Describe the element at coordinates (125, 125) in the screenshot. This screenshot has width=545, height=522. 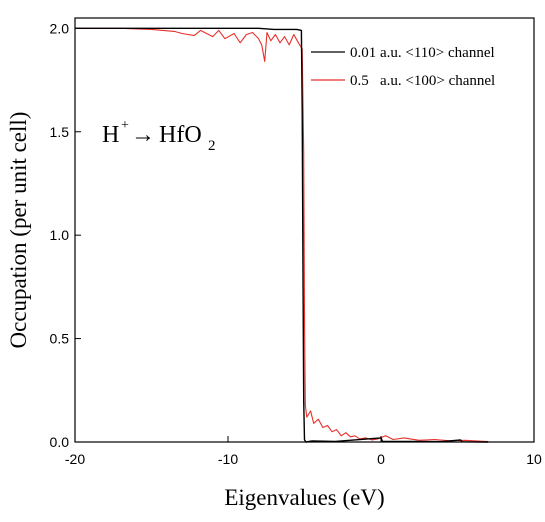
I see `annotation-charge-superscript: +` at that location.